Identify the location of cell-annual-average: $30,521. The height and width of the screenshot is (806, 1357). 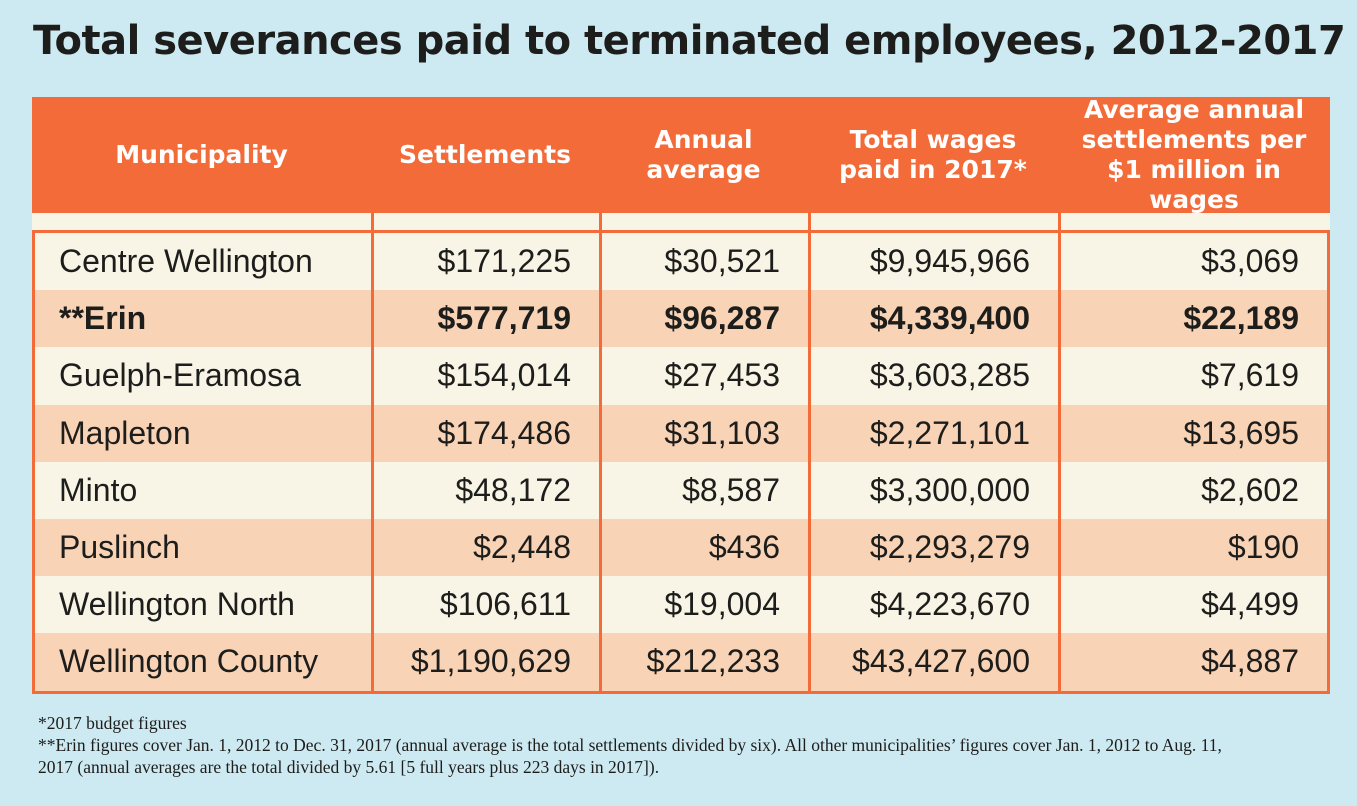
(703, 262).